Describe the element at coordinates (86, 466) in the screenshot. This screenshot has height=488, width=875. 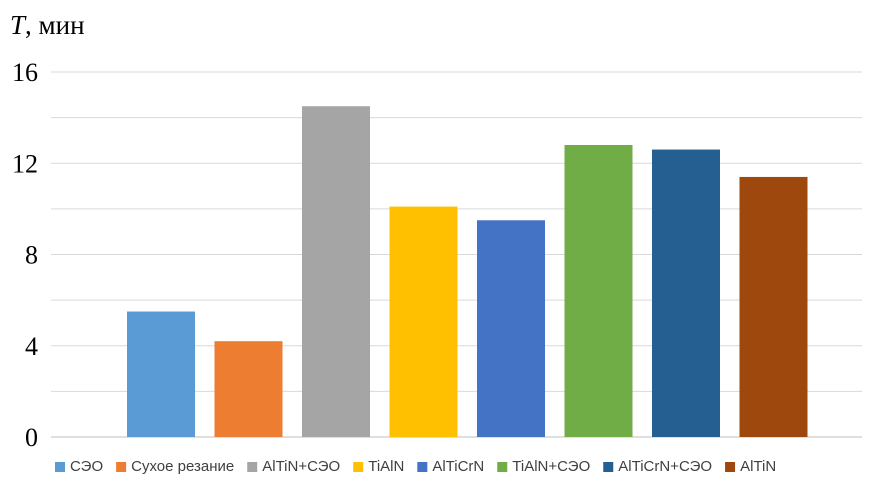
I see `legend-label: СЭО` at that location.